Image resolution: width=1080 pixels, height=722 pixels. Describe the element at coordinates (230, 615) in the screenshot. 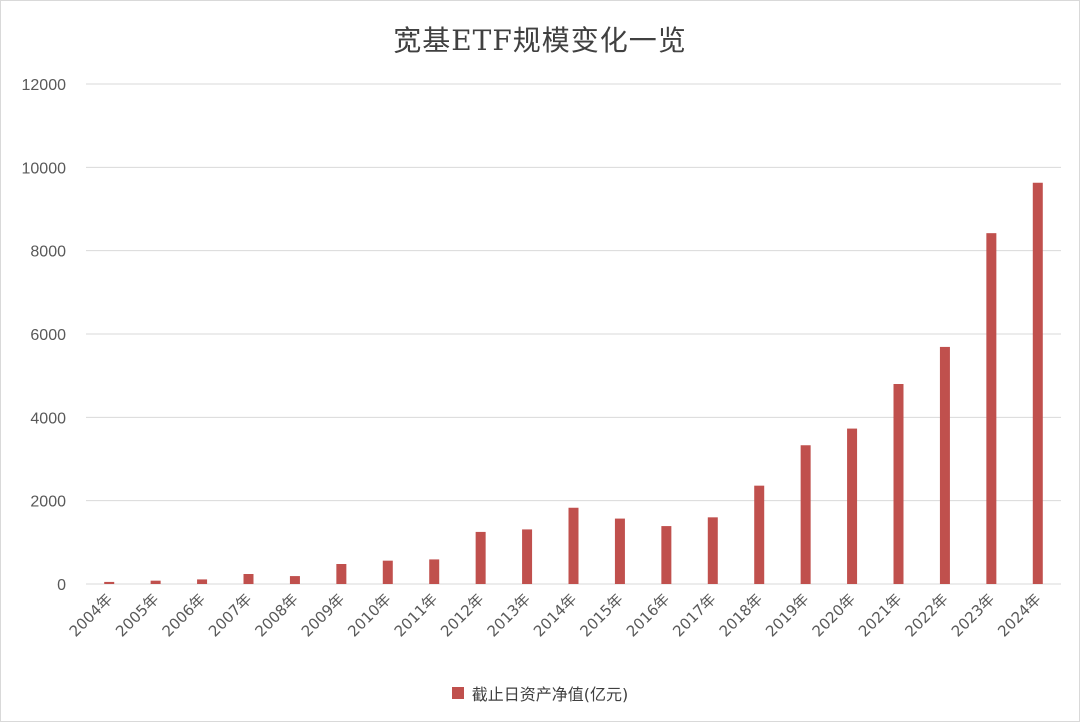

I see `x-tick-label: 2007年` at that location.